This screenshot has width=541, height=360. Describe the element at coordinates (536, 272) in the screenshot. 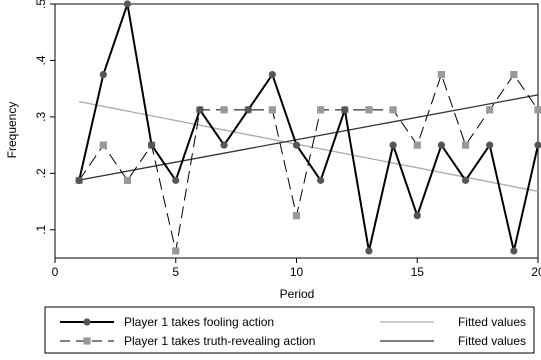

I see `x-tick-label: 20` at that location.